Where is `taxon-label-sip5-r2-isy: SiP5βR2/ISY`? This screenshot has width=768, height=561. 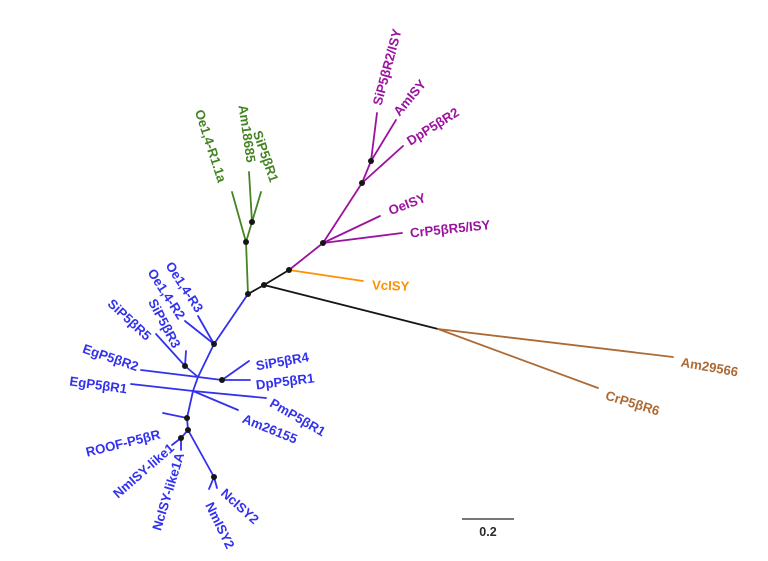
taxon-label-sip5-r2-isy: SiP5βR2/ISY is located at coordinates (387, 67).